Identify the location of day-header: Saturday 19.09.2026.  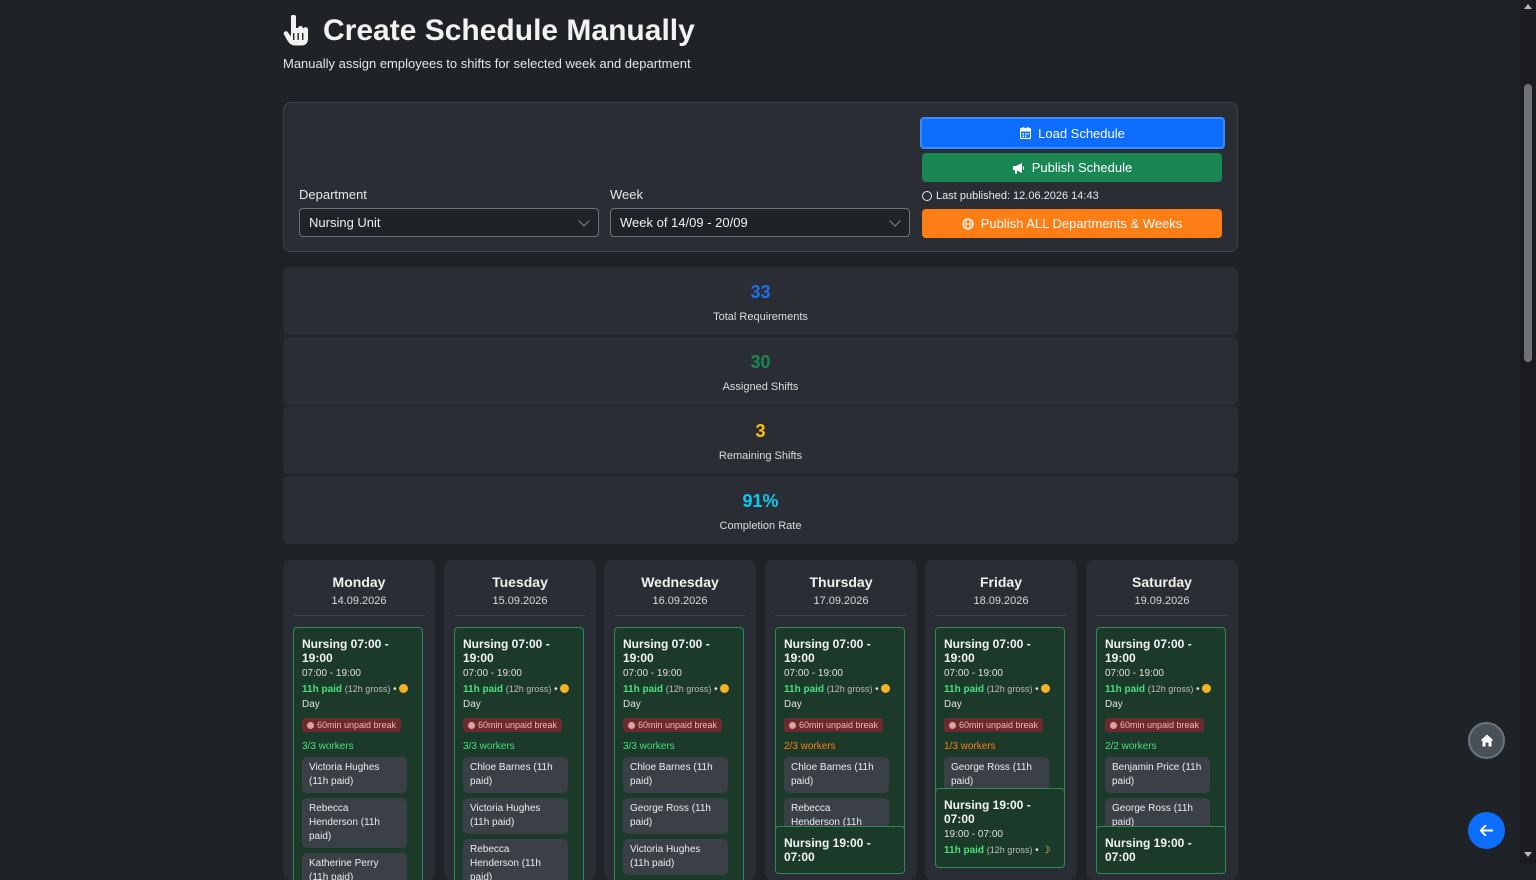
(1162, 588).